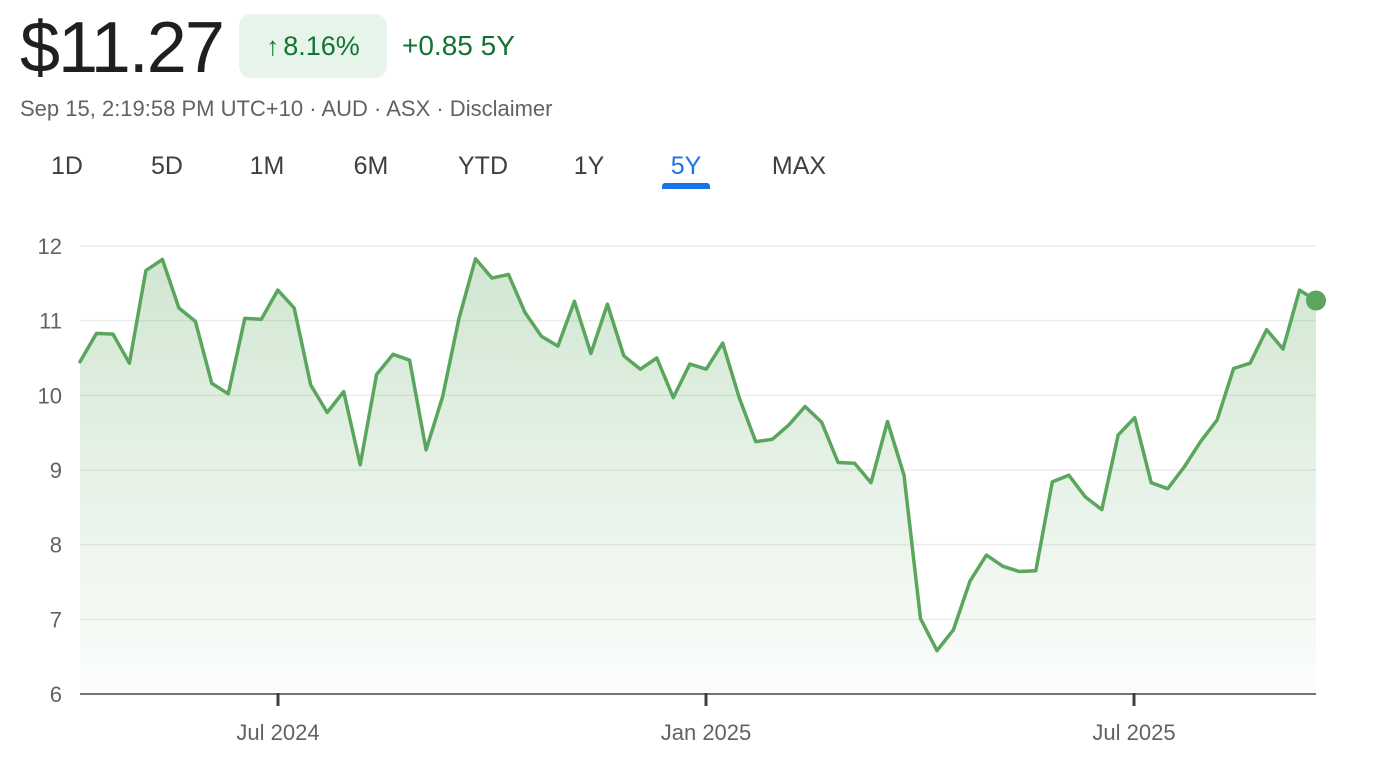 The height and width of the screenshot is (780, 1374). I want to click on tab-6m: 6M, so click(371, 166).